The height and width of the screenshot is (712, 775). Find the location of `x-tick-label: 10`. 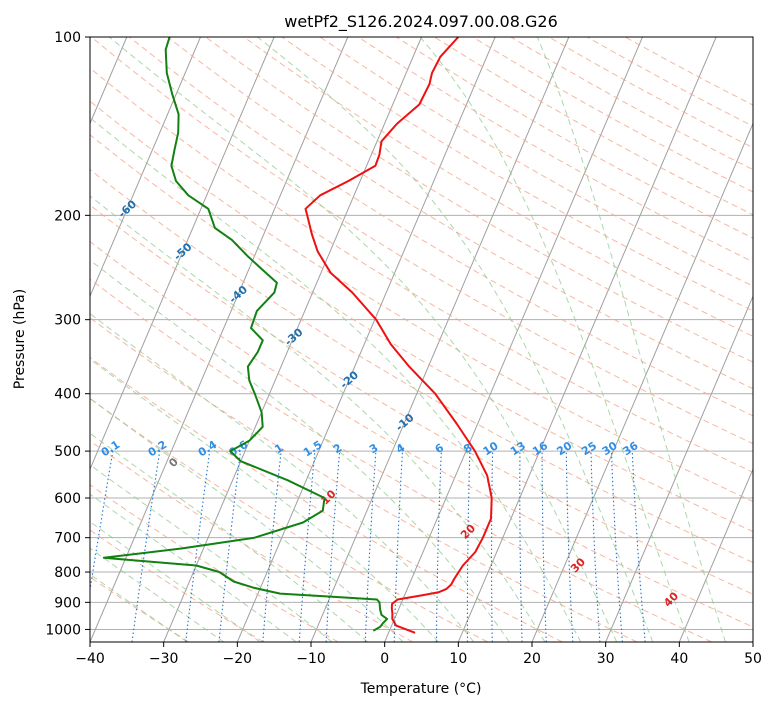

x-tick-label: 10 is located at coordinates (458, 659).